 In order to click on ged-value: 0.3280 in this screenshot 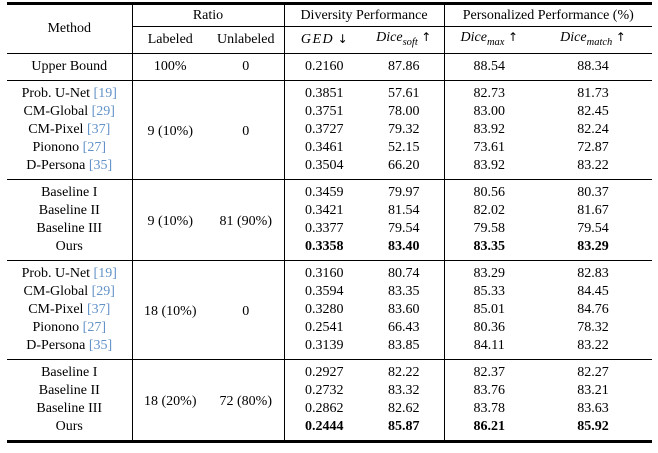, I will do `click(323, 309)`.